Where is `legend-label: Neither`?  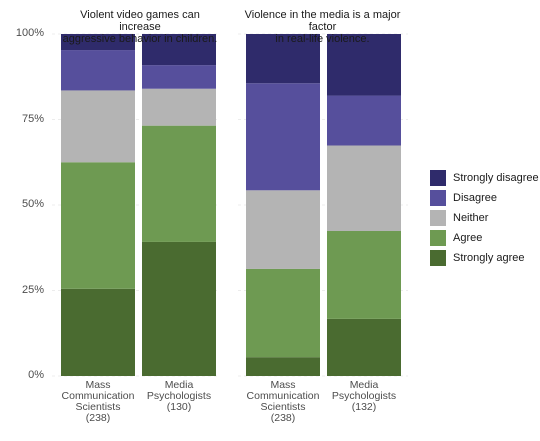 legend-label: Neither is located at coordinates (471, 218).